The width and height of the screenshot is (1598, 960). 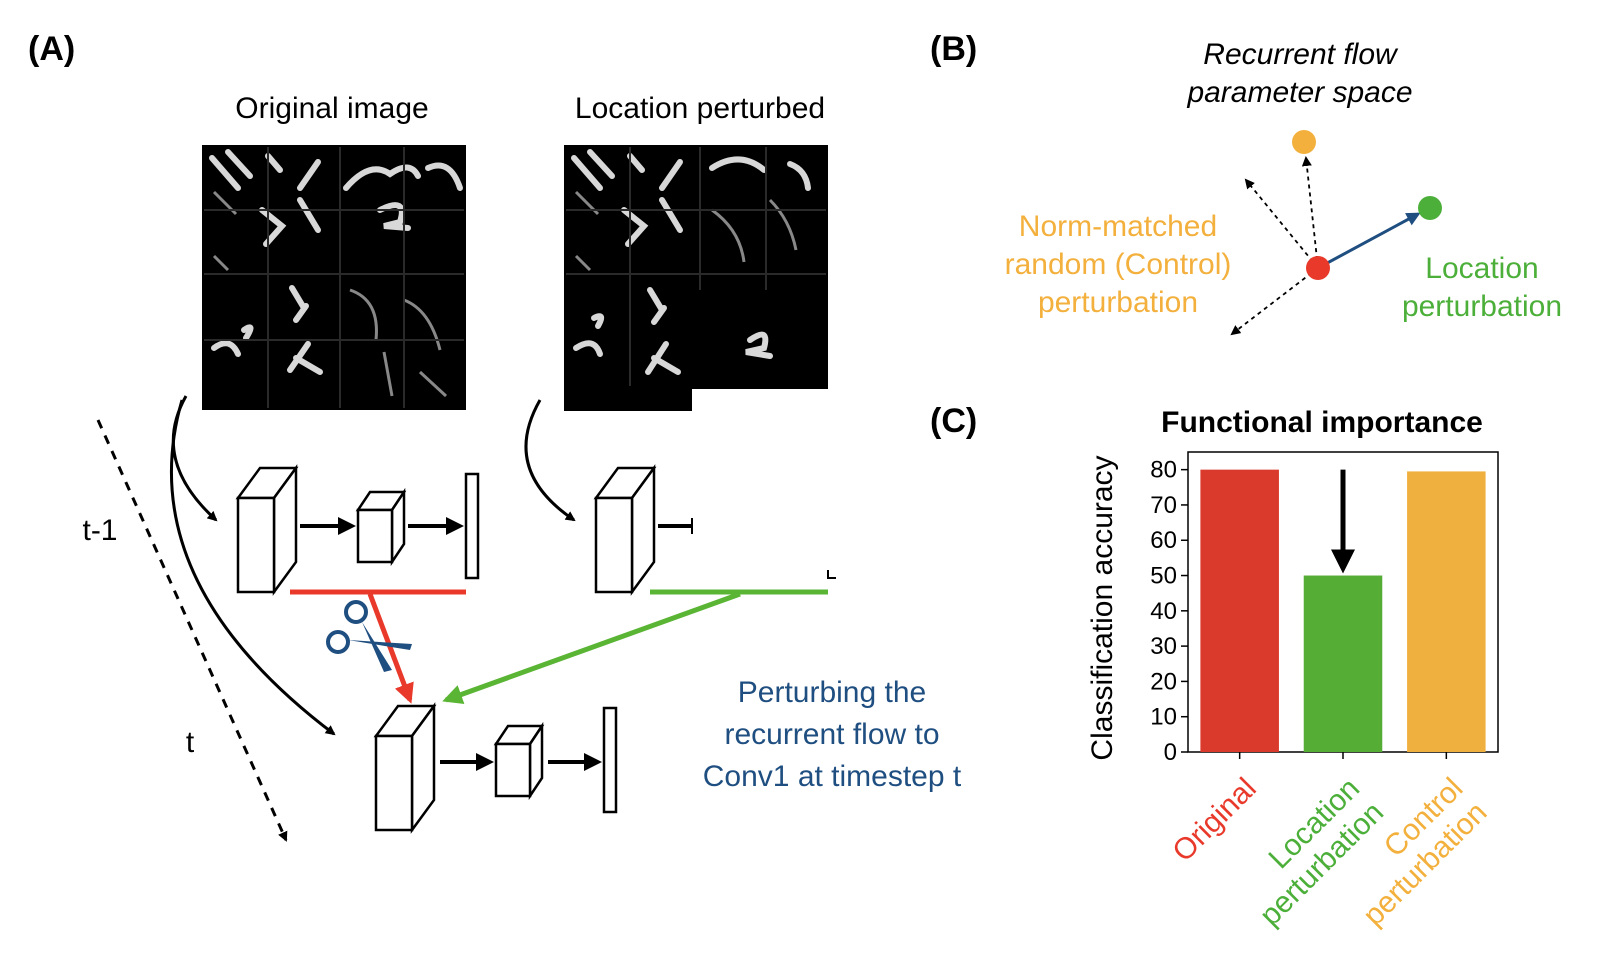 I want to click on y-tick-label: 70, so click(x=1163, y=505).